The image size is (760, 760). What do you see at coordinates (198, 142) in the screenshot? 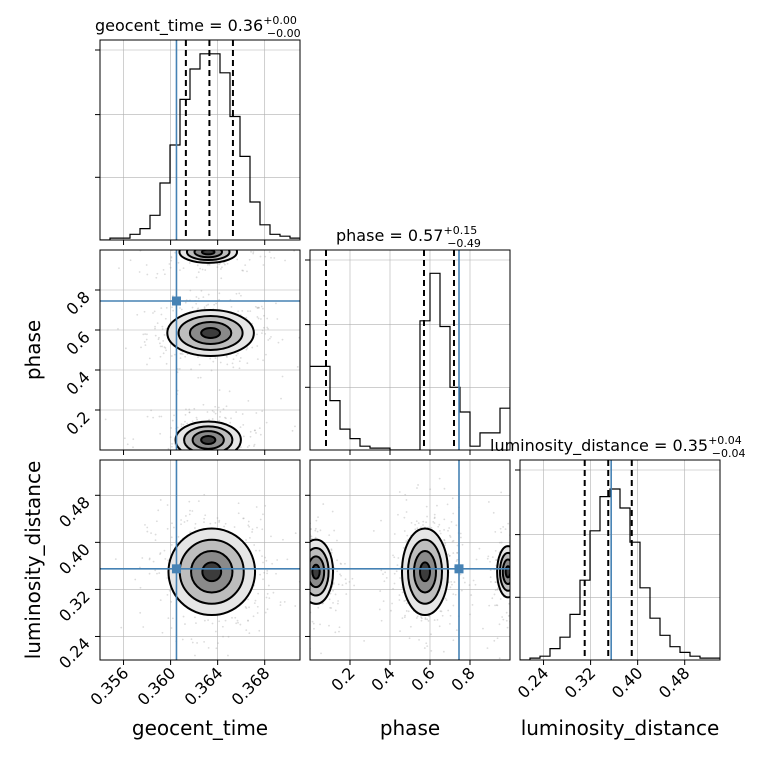
I see `panel-hist-geocent-time` at bounding box center [198, 142].